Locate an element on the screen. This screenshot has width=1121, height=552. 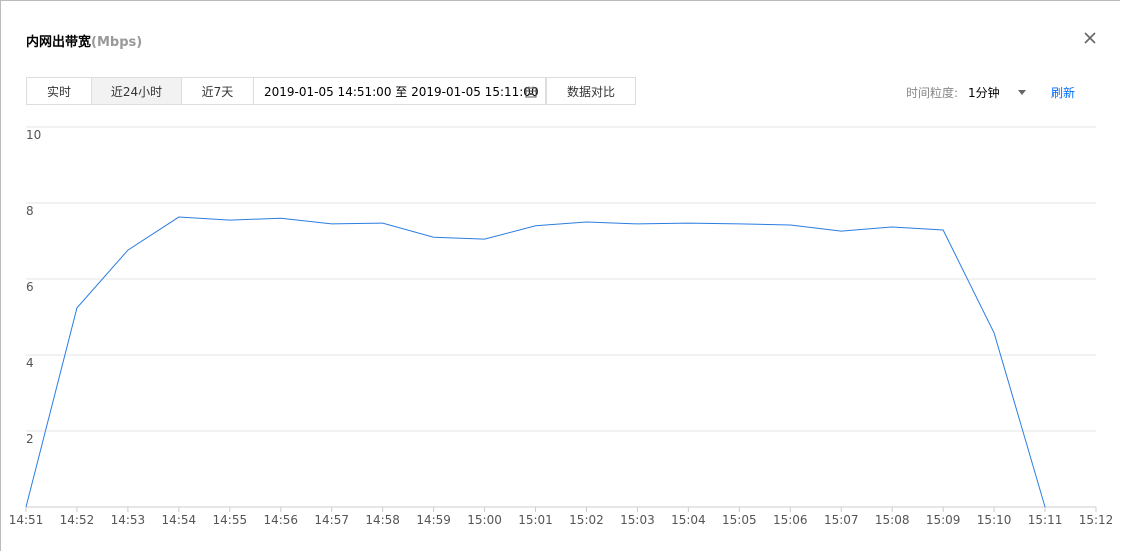
tab-button: 近24小时 is located at coordinates (136, 91).